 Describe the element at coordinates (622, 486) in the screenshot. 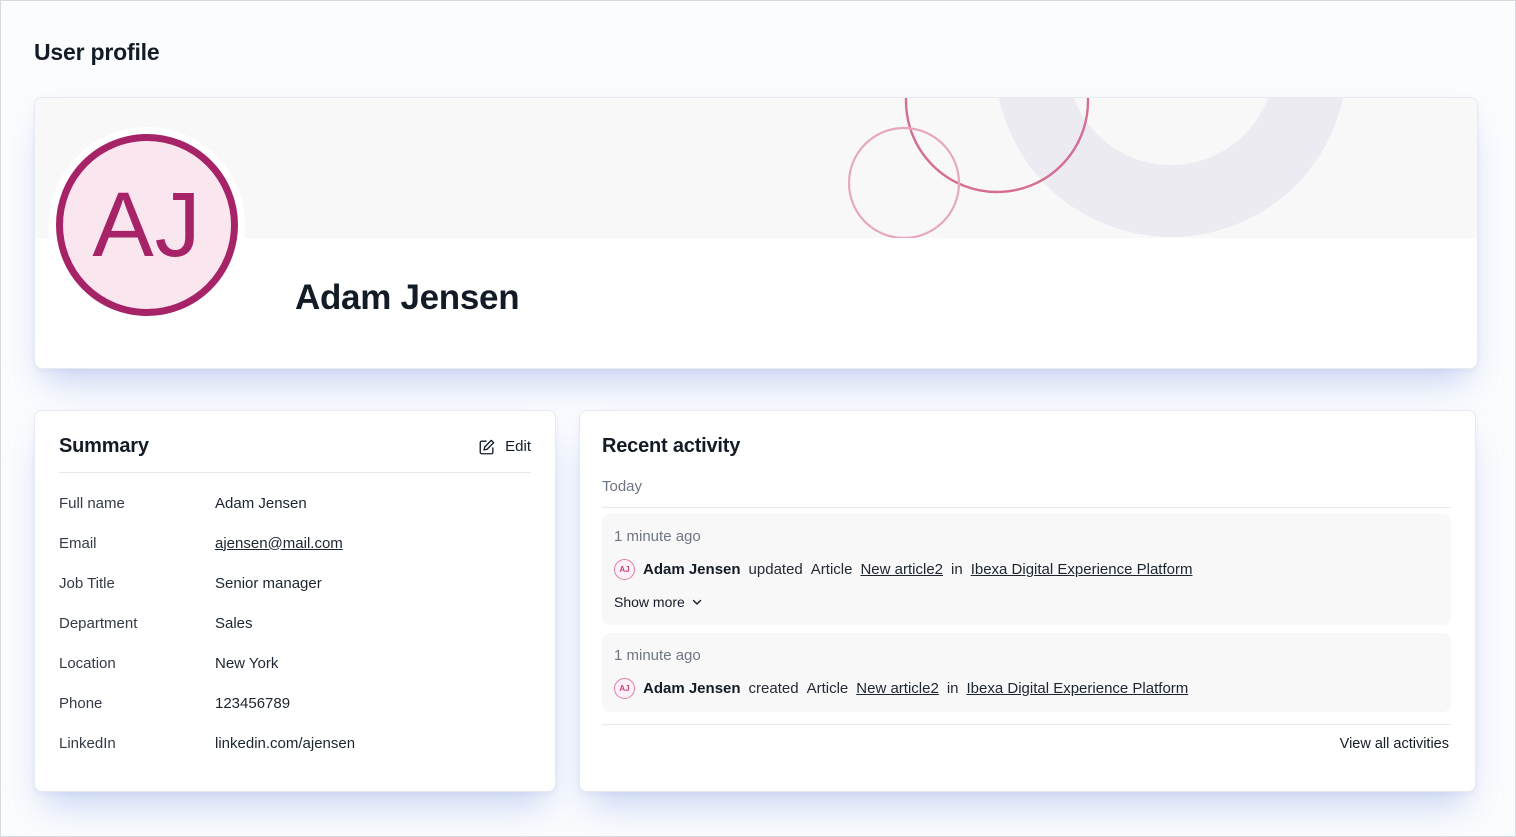

I see `activity-group-label: Today` at that location.